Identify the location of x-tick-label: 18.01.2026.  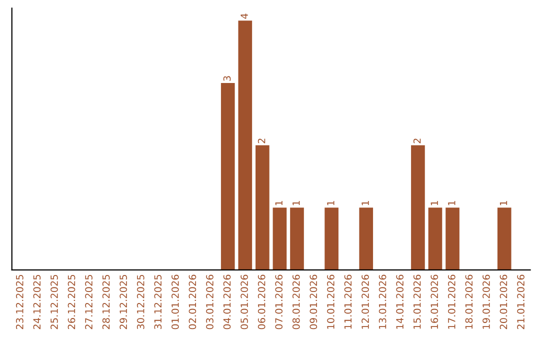
(469, 301).